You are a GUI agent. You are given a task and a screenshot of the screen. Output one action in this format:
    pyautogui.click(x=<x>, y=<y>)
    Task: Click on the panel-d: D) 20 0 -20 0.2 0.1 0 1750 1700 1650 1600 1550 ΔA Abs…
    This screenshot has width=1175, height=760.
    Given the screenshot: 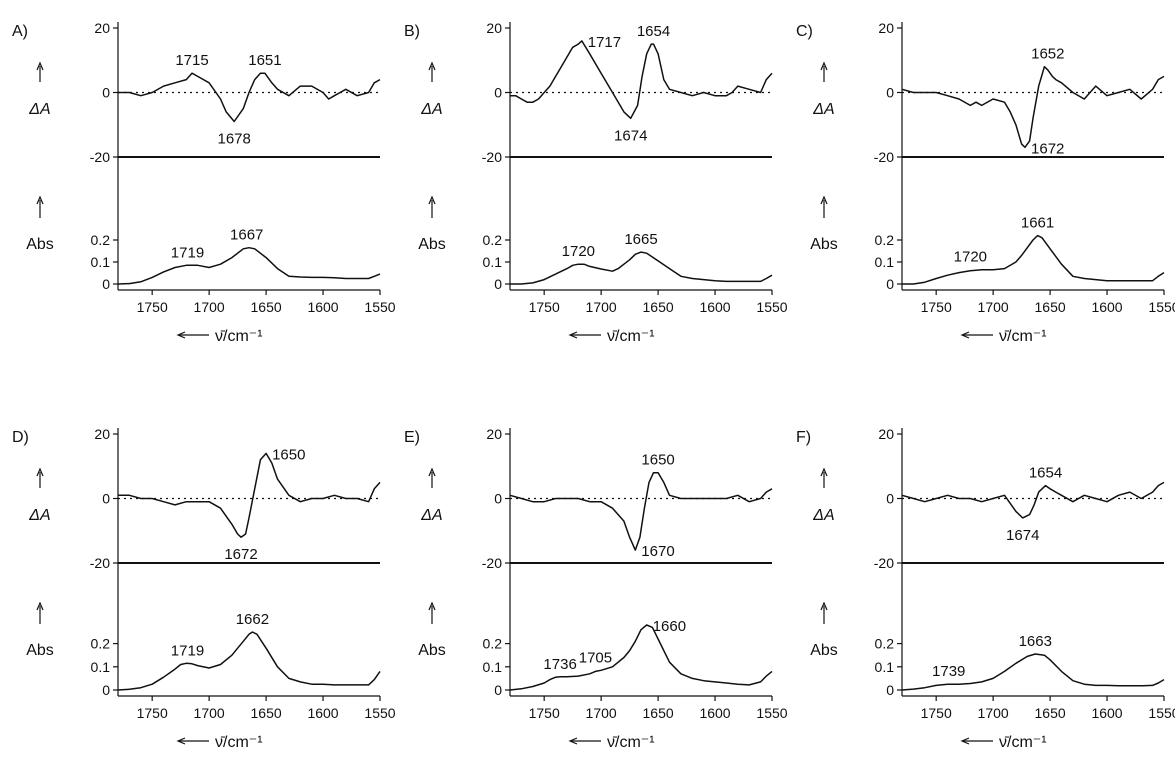 What is the action you would take?
    pyautogui.click(x=204, y=588)
    